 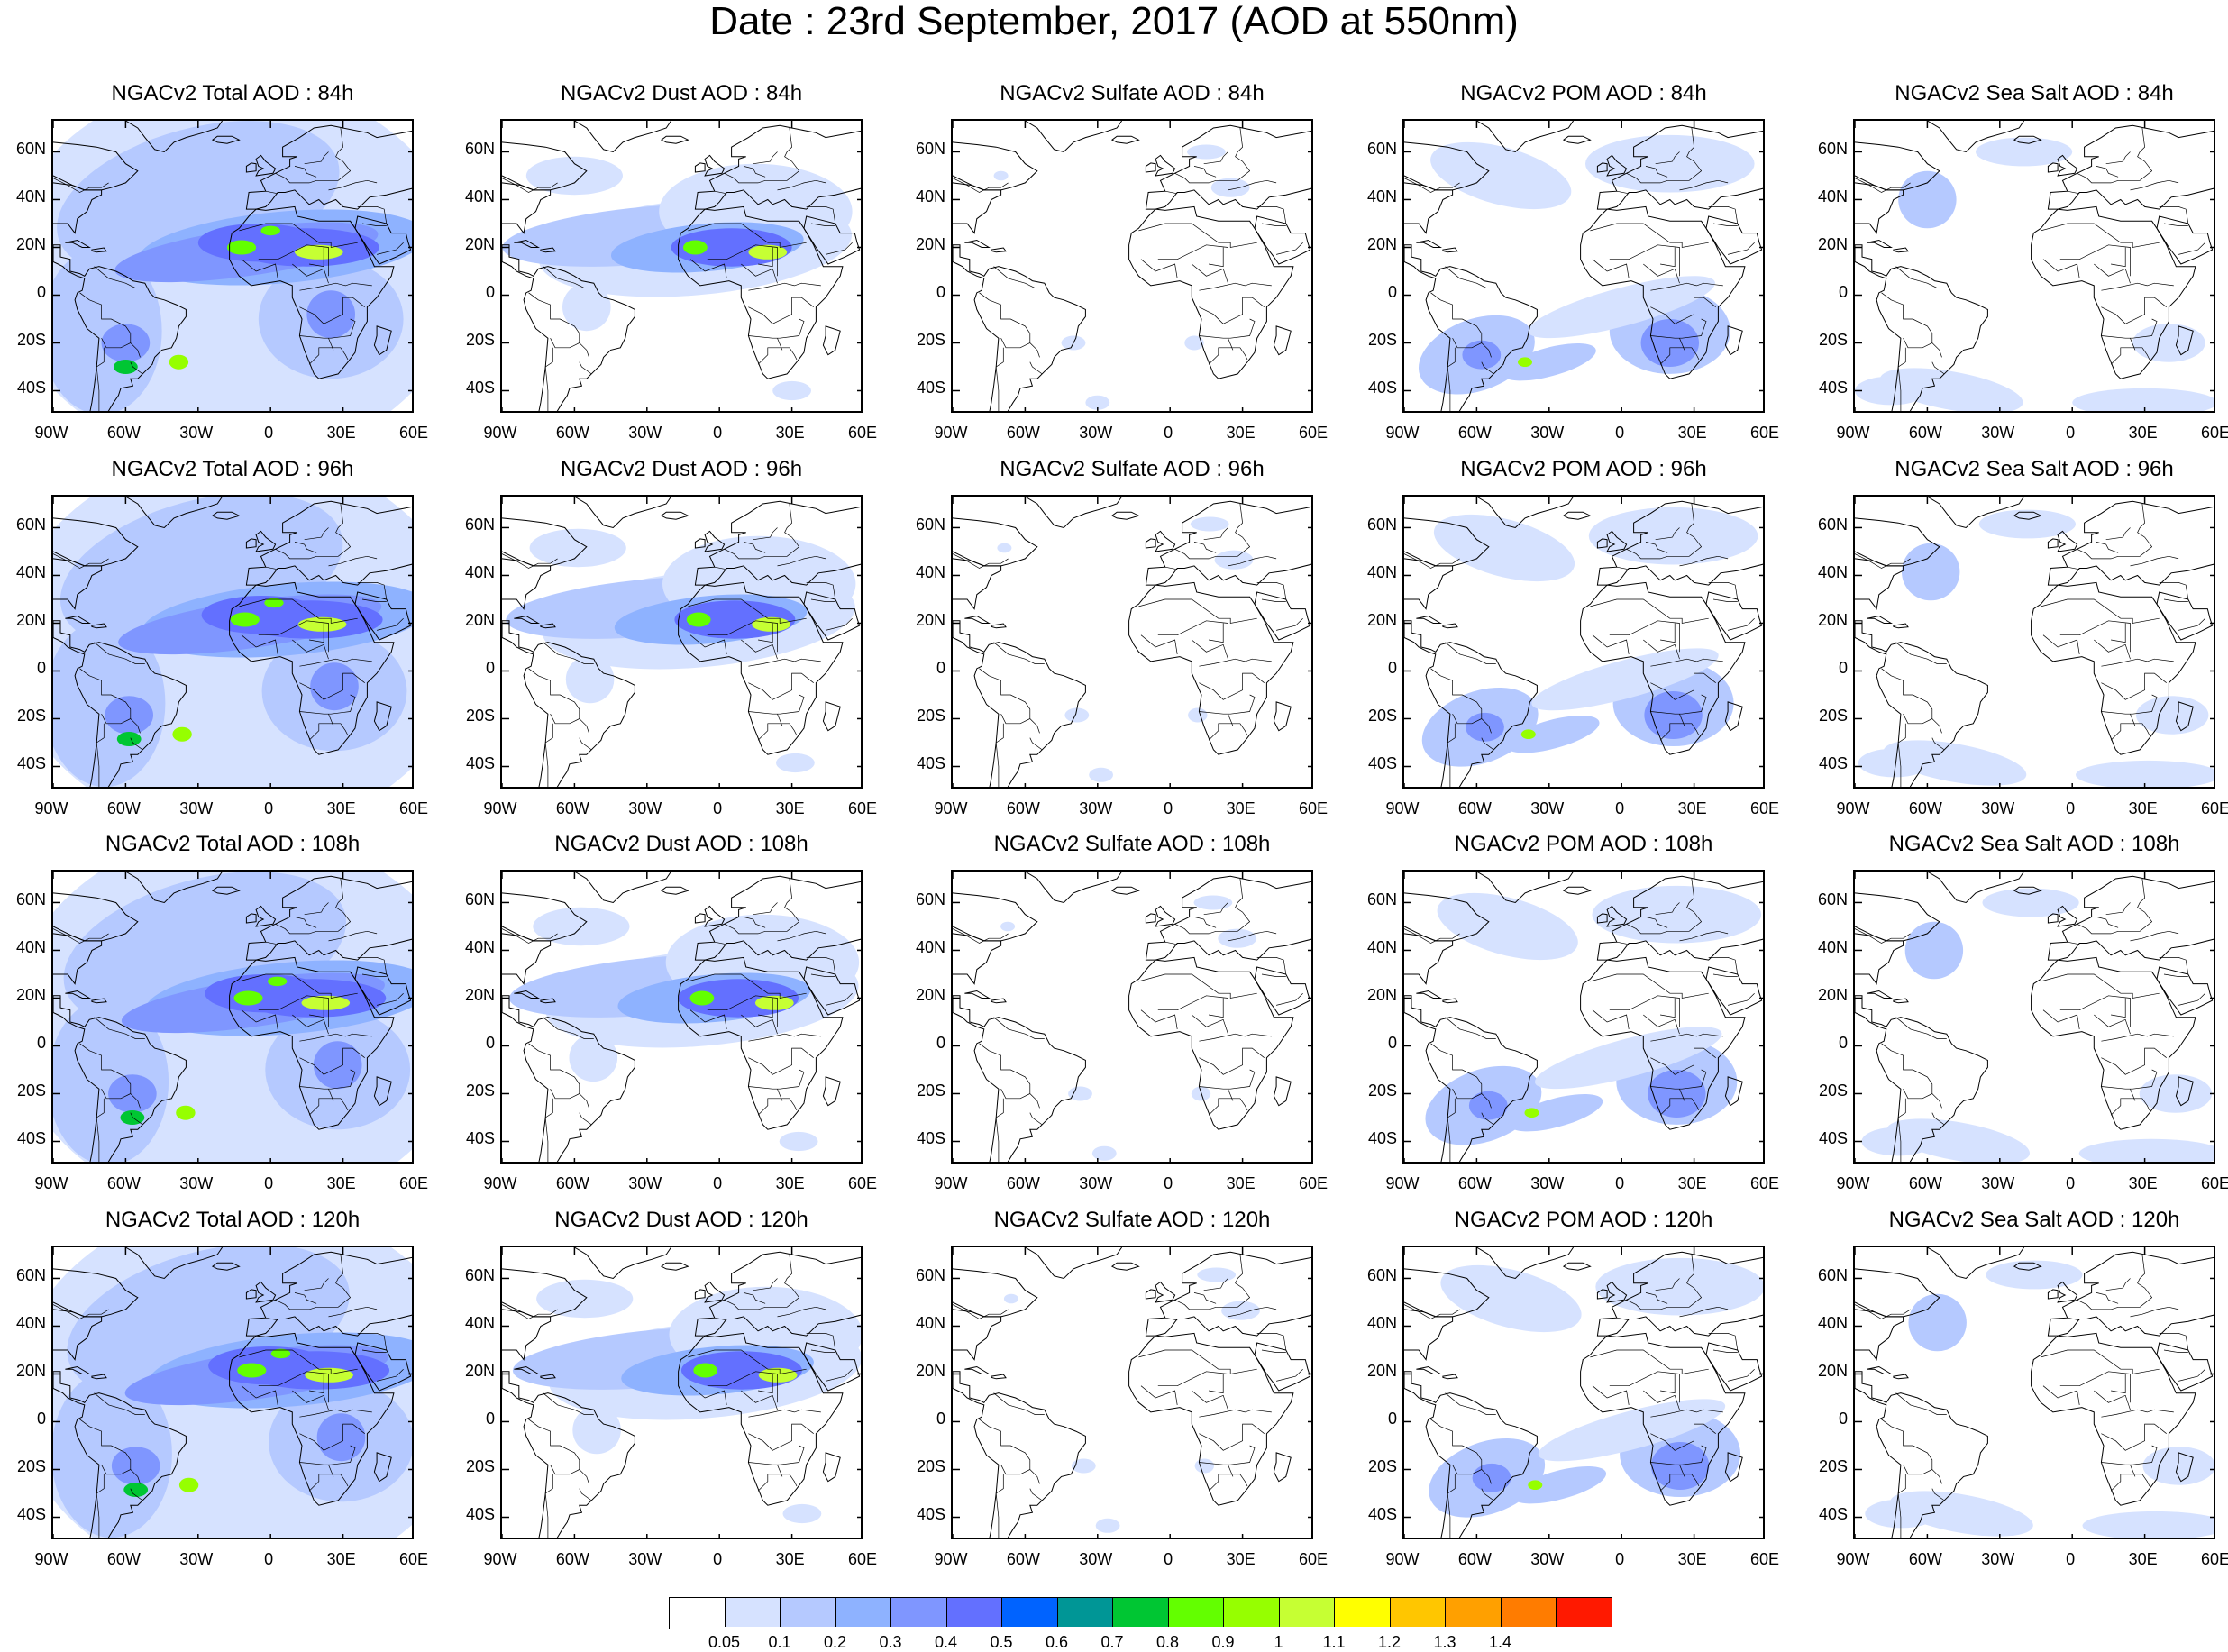 I want to click on lat-tick-label: 40N, so click(x=30, y=947).